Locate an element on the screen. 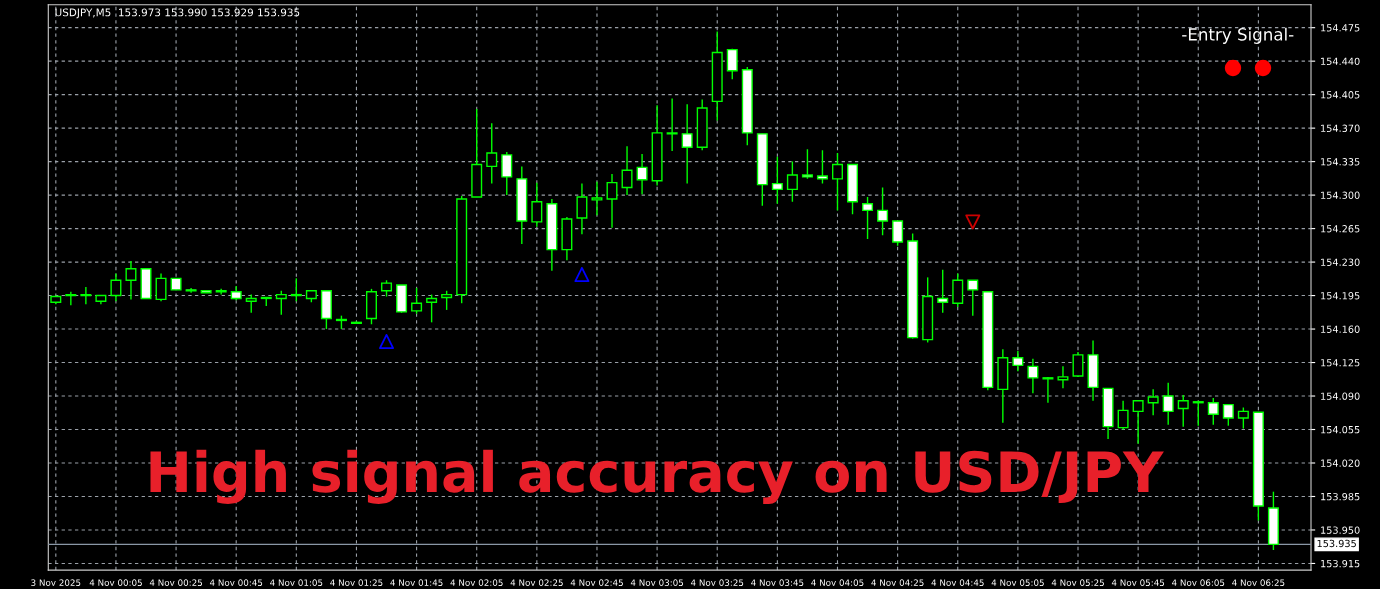 The image size is (1380, 589). x-tick-label: 4 Nov 05:25 is located at coordinates (1077, 582).